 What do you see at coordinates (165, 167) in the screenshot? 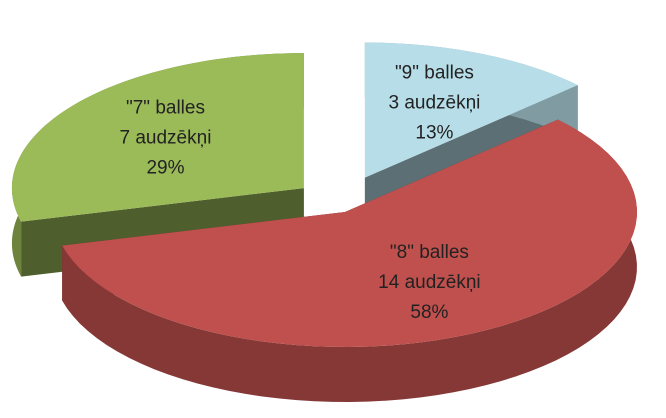
I see `slice-percent: 29%` at bounding box center [165, 167].